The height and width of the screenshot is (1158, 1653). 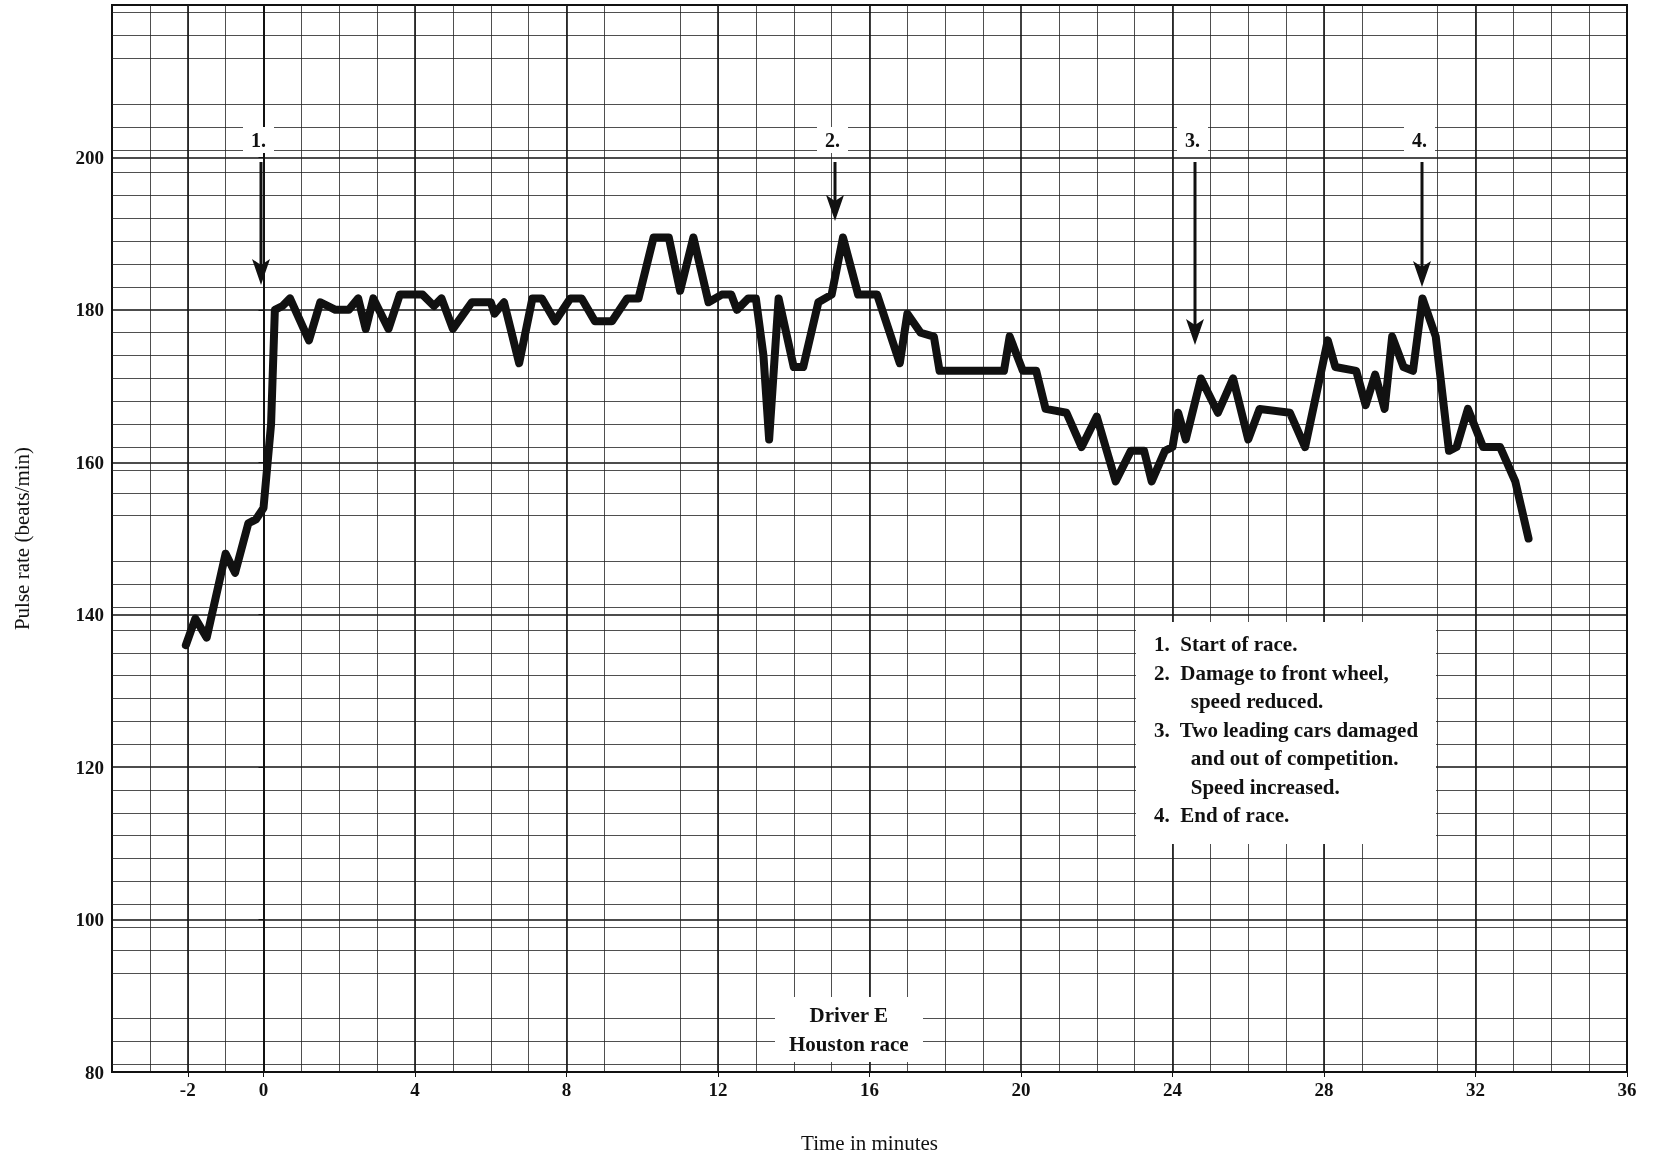 What do you see at coordinates (1192, 140) in the screenshot?
I see `annotation: 3.` at bounding box center [1192, 140].